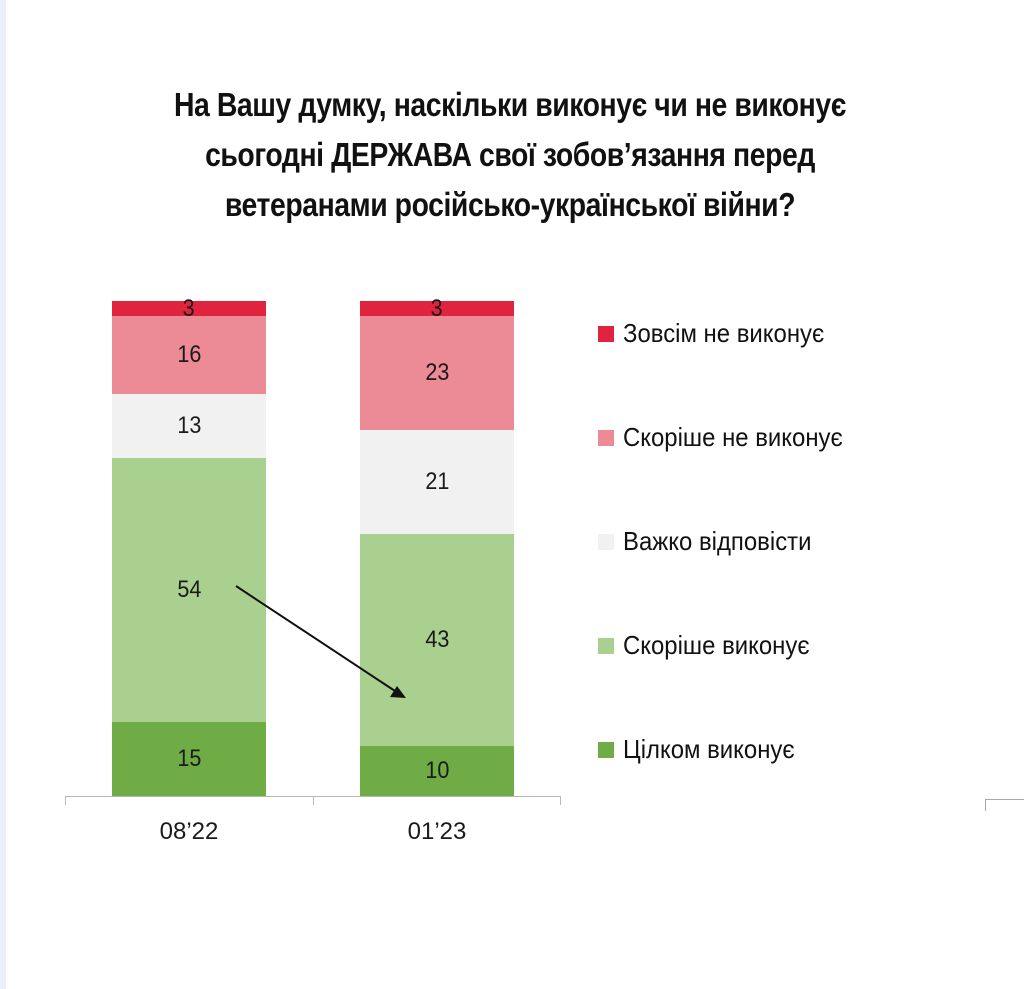 The image size is (1024, 989). I want to click on segment-value-label: 16, so click(189, 354).